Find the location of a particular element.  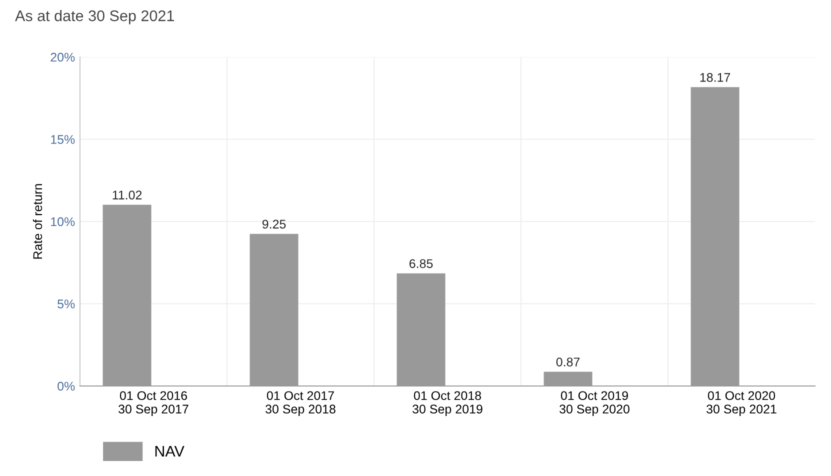

data-label: 11.02 is located at coordinates (127, 195).